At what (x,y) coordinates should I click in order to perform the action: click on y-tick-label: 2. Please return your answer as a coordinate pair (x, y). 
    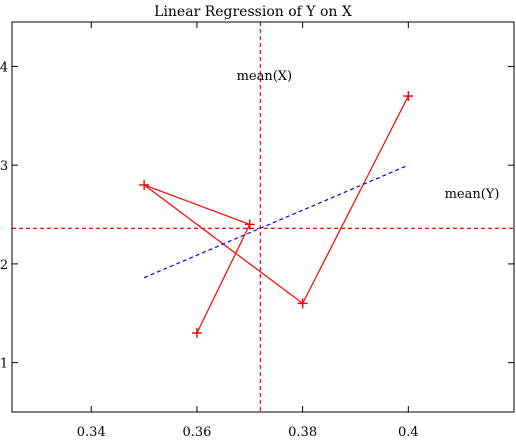
    Looking at the image, I should click on (4, 265).